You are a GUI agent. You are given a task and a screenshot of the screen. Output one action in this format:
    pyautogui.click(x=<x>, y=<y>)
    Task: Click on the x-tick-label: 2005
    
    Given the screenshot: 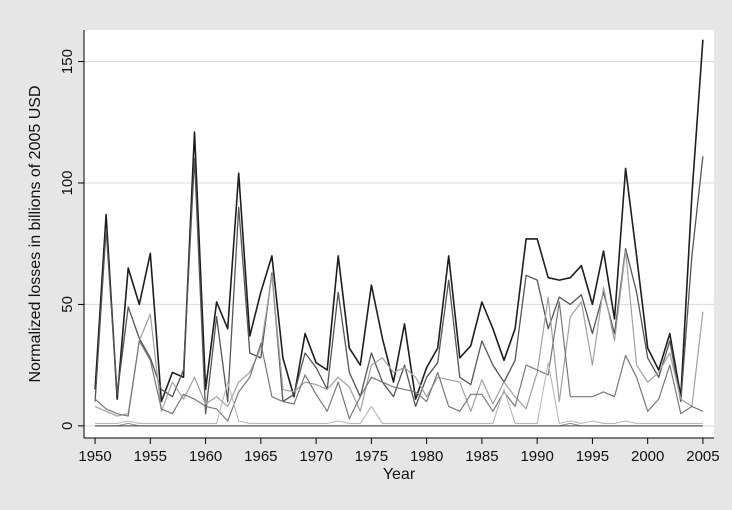 What is the action you would take?
    pyautogui.click(x=702, y=456)
    